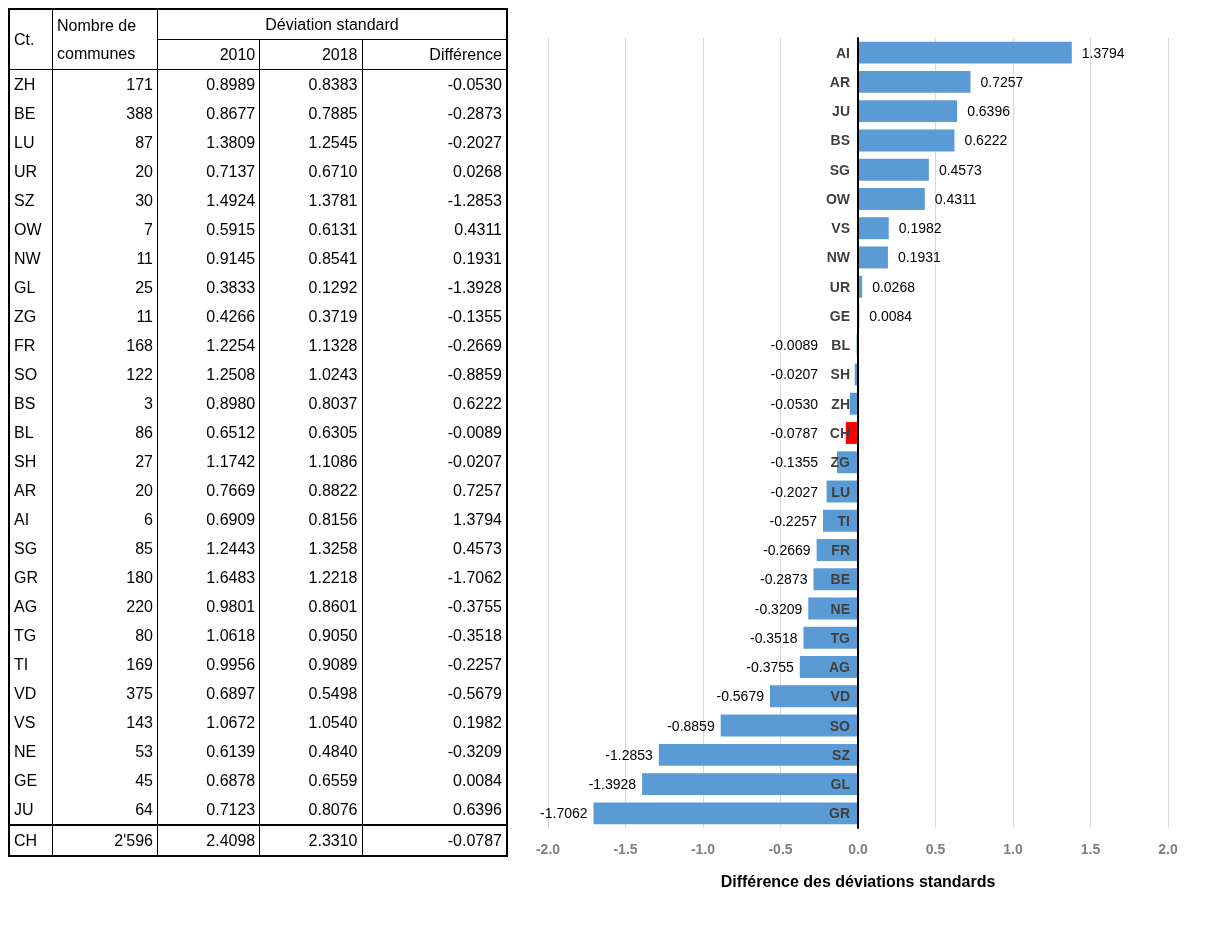  Describe the element at coordinates (31, 39) in the screenshot. I see `text: Ct.` at that location.